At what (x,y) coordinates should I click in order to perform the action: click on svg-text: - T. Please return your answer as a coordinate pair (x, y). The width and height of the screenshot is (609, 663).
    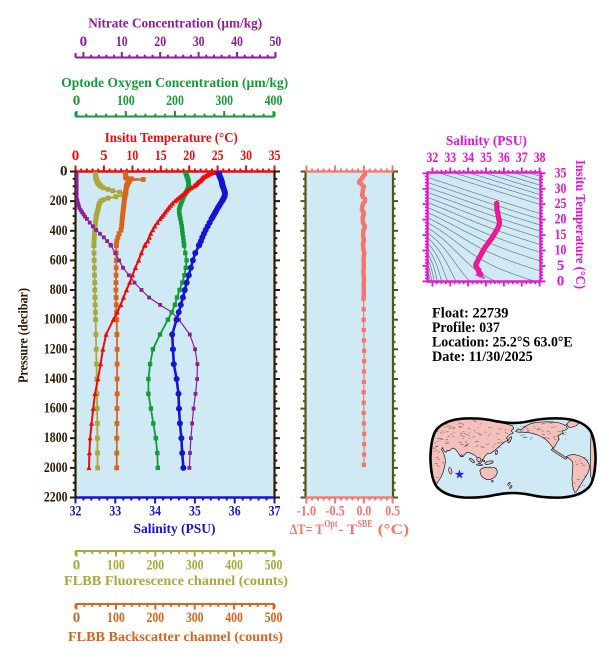
    Looking at the image, I should click on (348, 530).